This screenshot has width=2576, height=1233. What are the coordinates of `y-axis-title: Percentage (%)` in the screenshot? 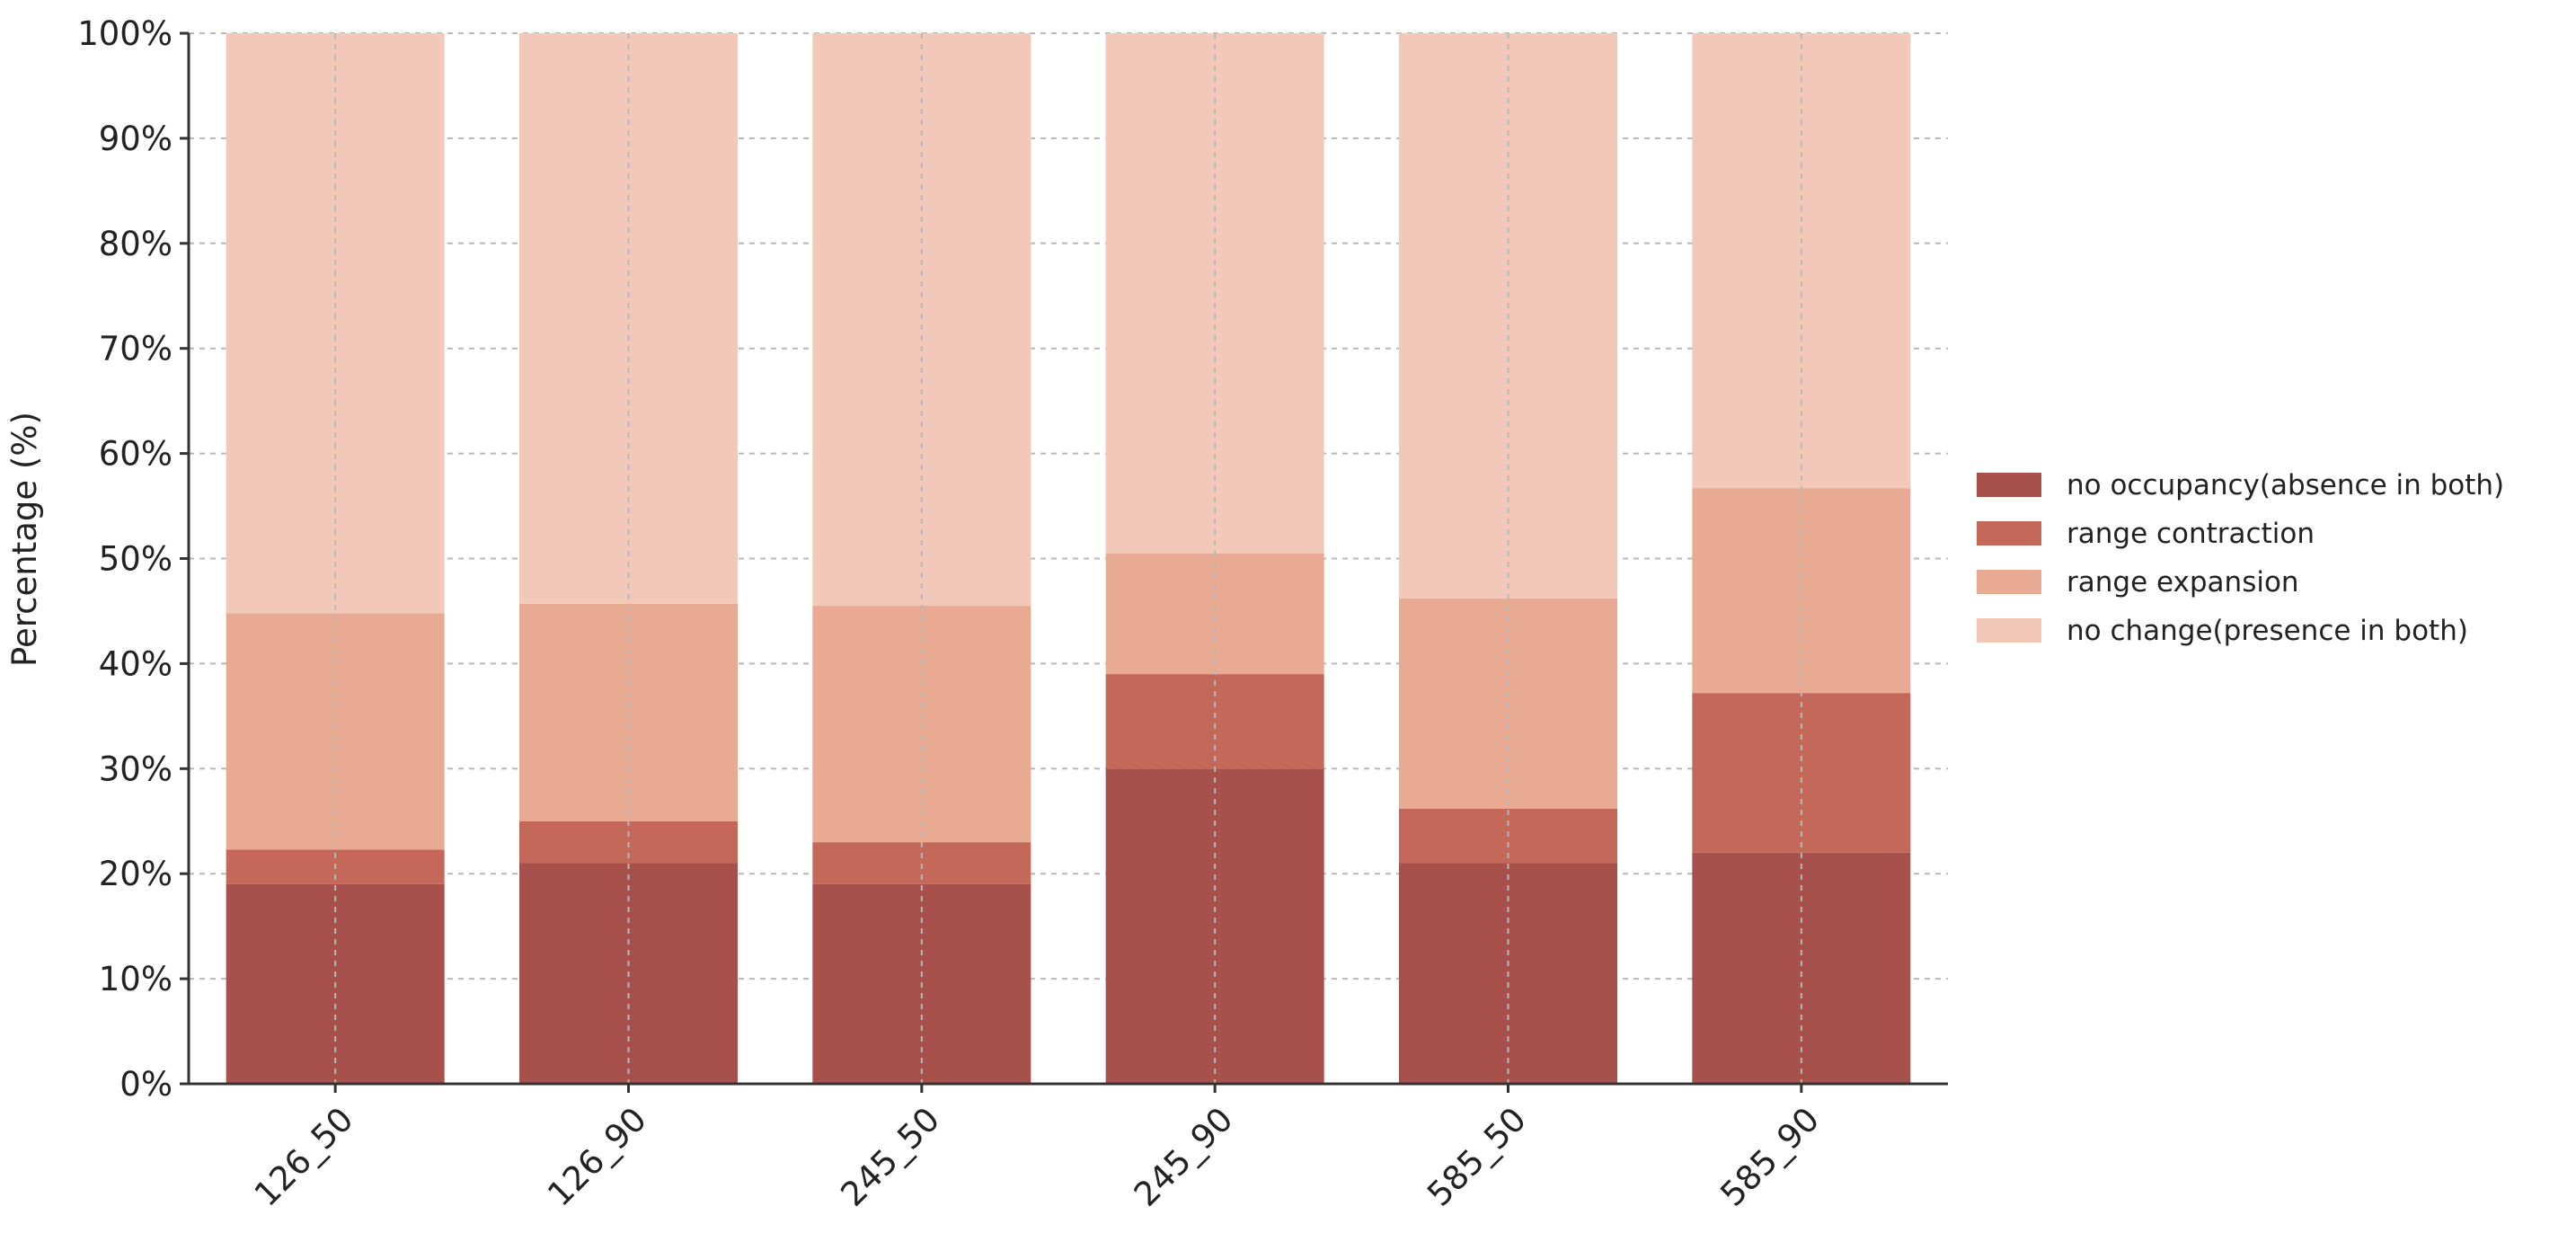 It's located at (24, 539).